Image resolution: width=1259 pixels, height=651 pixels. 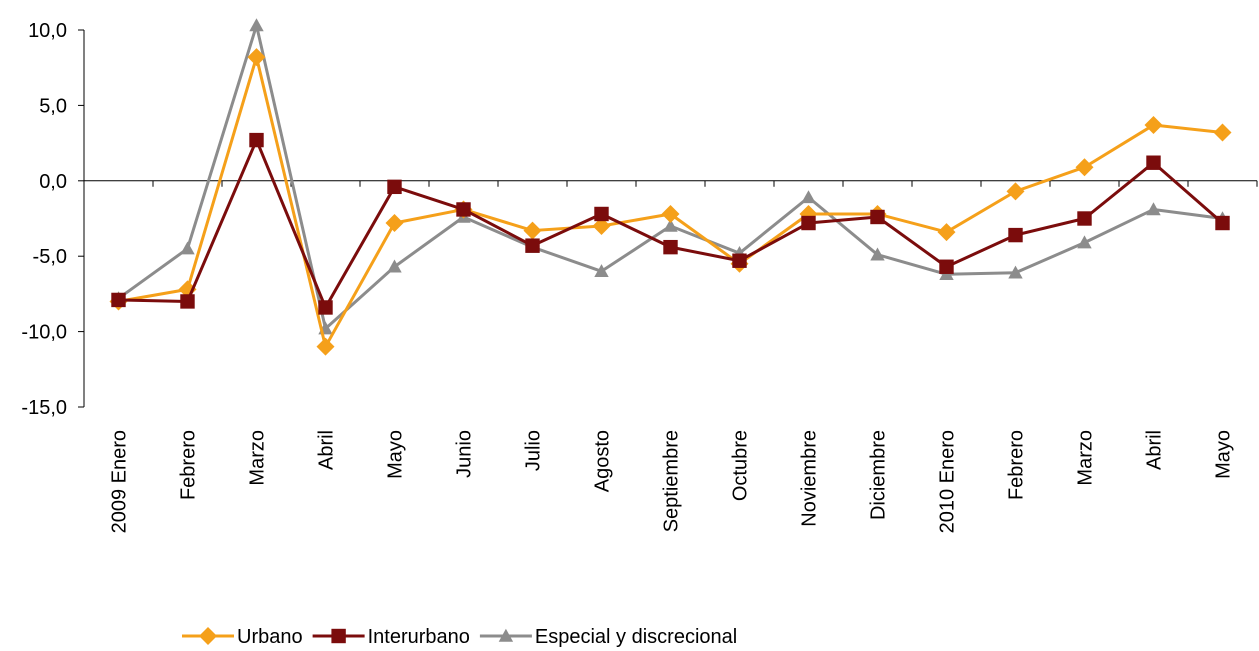 I want to click on y-tick-label: 10,0, so click(x=47, y=31).